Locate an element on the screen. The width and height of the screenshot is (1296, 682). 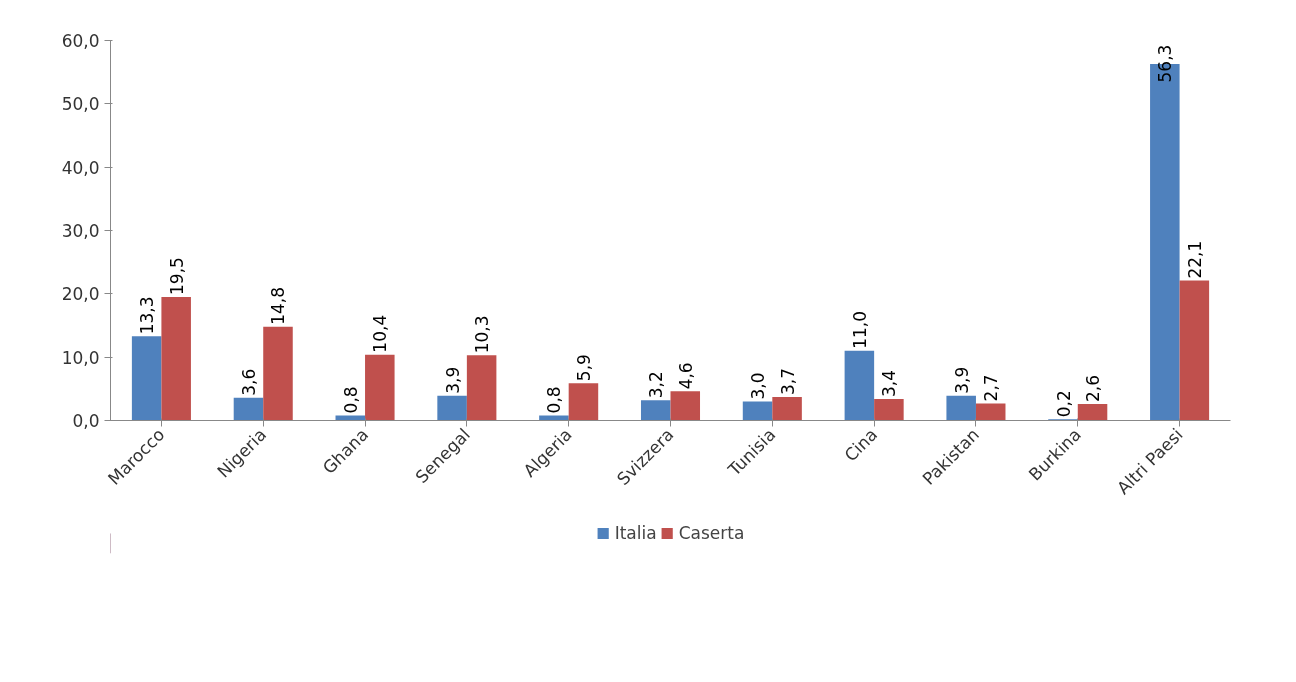
data-label: 10,3 is located at coordinates (482, 334).